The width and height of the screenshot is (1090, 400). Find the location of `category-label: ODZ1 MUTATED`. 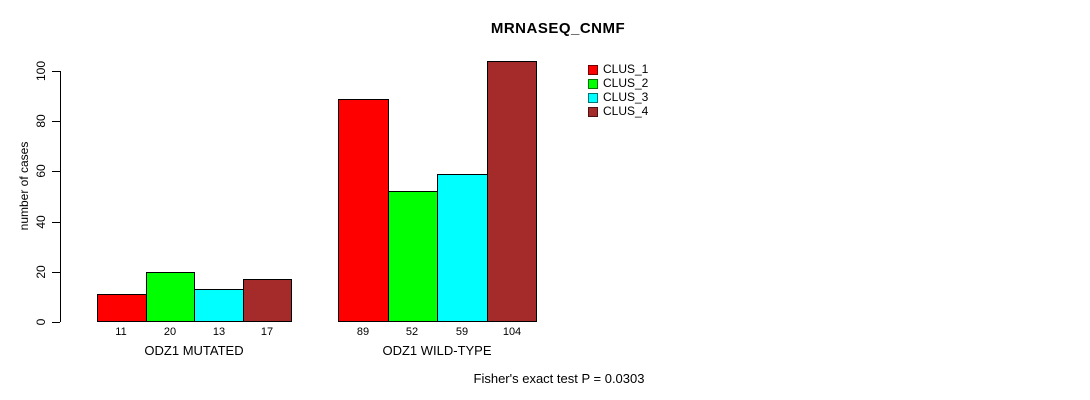

category-label: ODZ1 MUTATED is located at coordinates (194, 350).